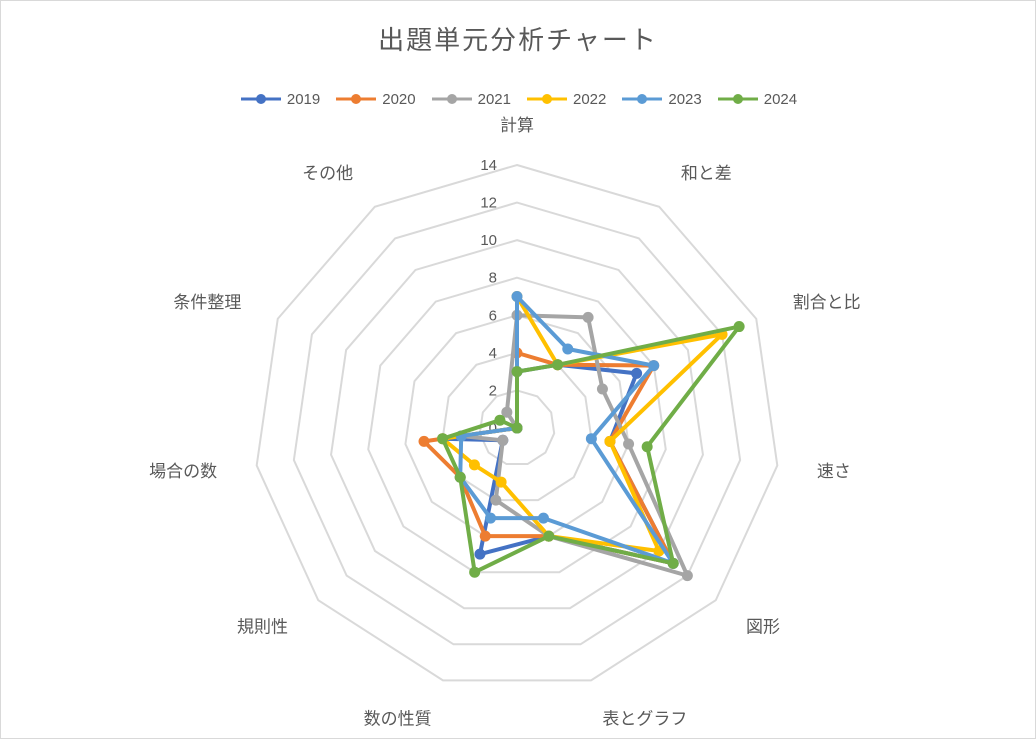  What do you see at coordinates (327, 174) in the screenshot?
I see `category-label: その他` at bounding box center [327, 174].